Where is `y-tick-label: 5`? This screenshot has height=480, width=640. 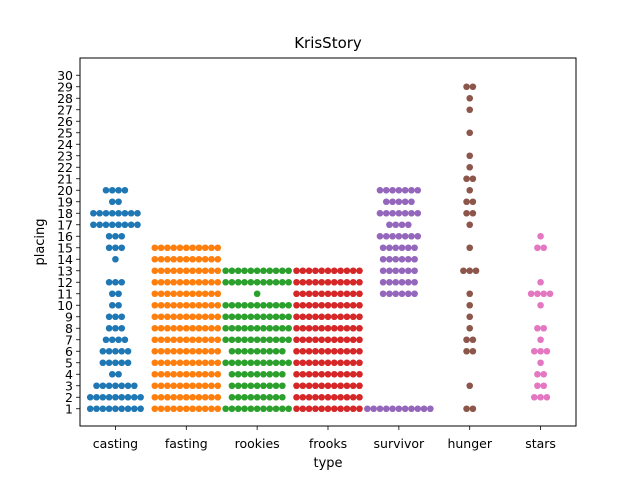
y-tick-label: 5 is located at coordinates (69, 362).